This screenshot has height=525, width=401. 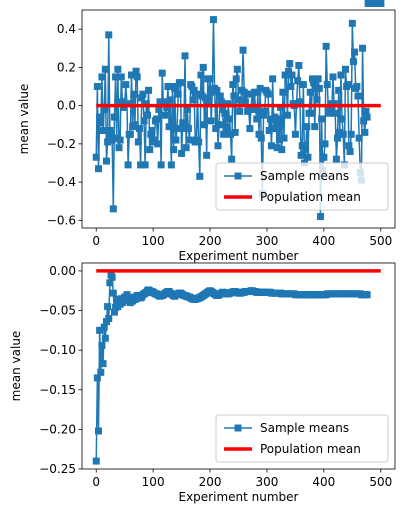 What do you see at coordinates (267, 241) in the screenshot?
I see `top-x-tick-label-300: 300` at bounding box center [267, 241].